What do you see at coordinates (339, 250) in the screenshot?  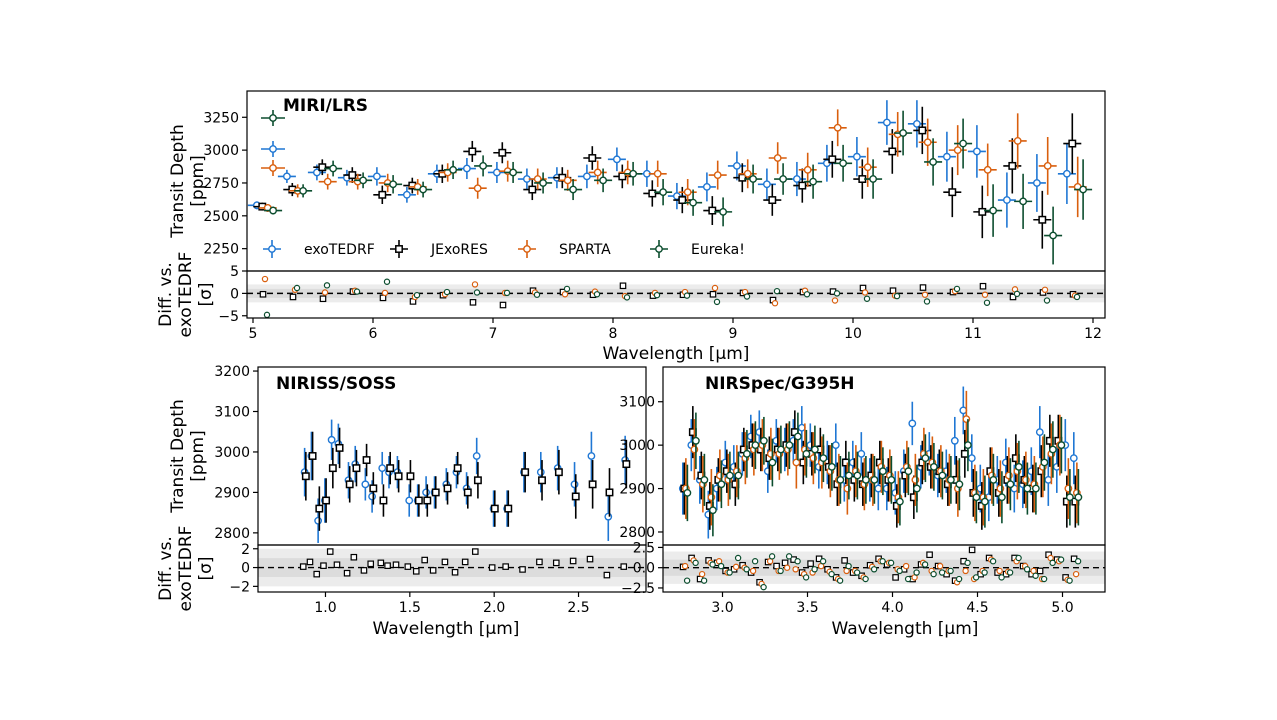 I see `legend-label: exoTEDRF` at bounding box center [339, 250].